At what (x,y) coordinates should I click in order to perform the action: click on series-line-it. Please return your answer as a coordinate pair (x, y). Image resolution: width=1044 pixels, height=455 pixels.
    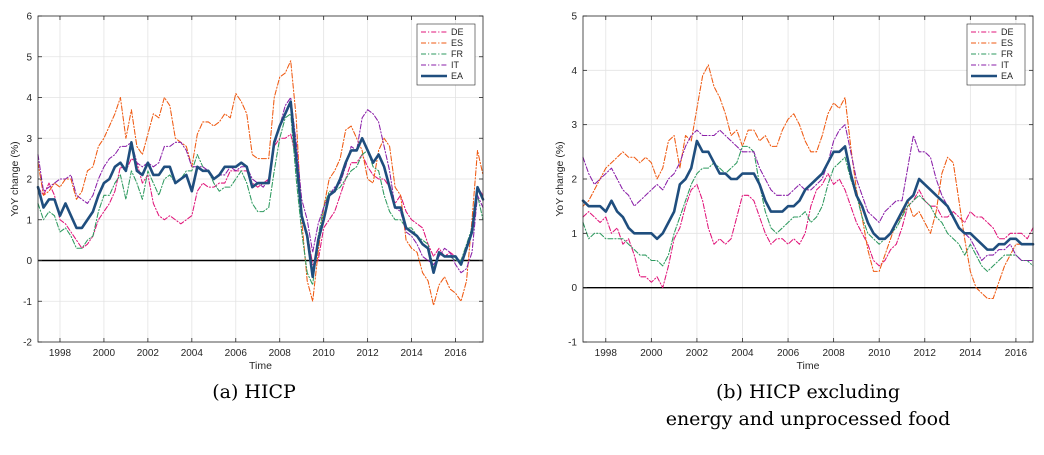
    Looking at the image, I should click on (808, 193).